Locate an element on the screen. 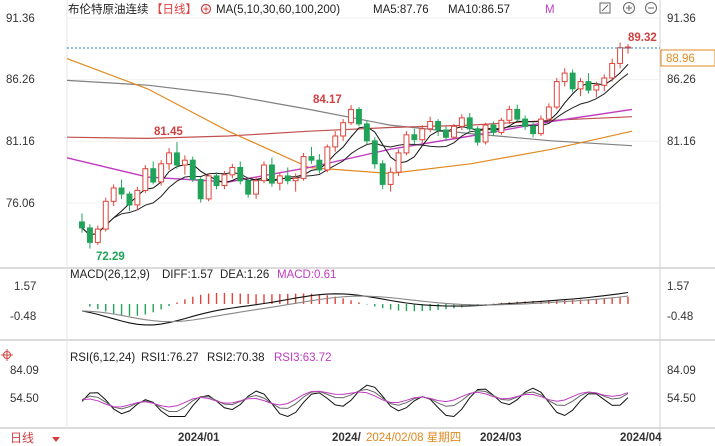 The height and width of the screenshot is (446, 715). settings-gear-icon is located at coordinates (206, 9).